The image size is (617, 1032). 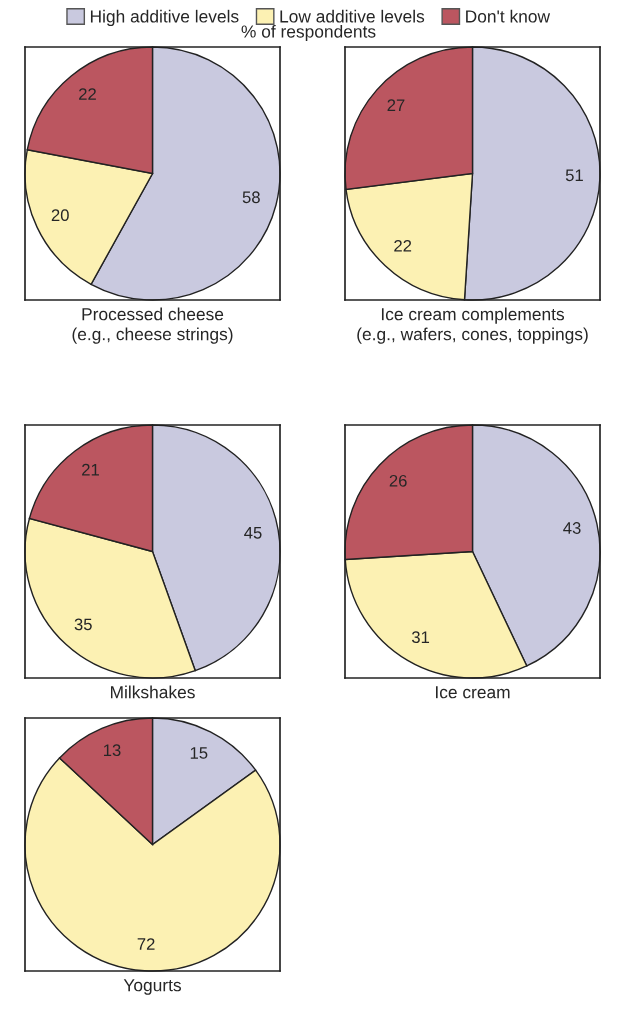 I want to click on data-label: 72, so click(x=146, y=944).